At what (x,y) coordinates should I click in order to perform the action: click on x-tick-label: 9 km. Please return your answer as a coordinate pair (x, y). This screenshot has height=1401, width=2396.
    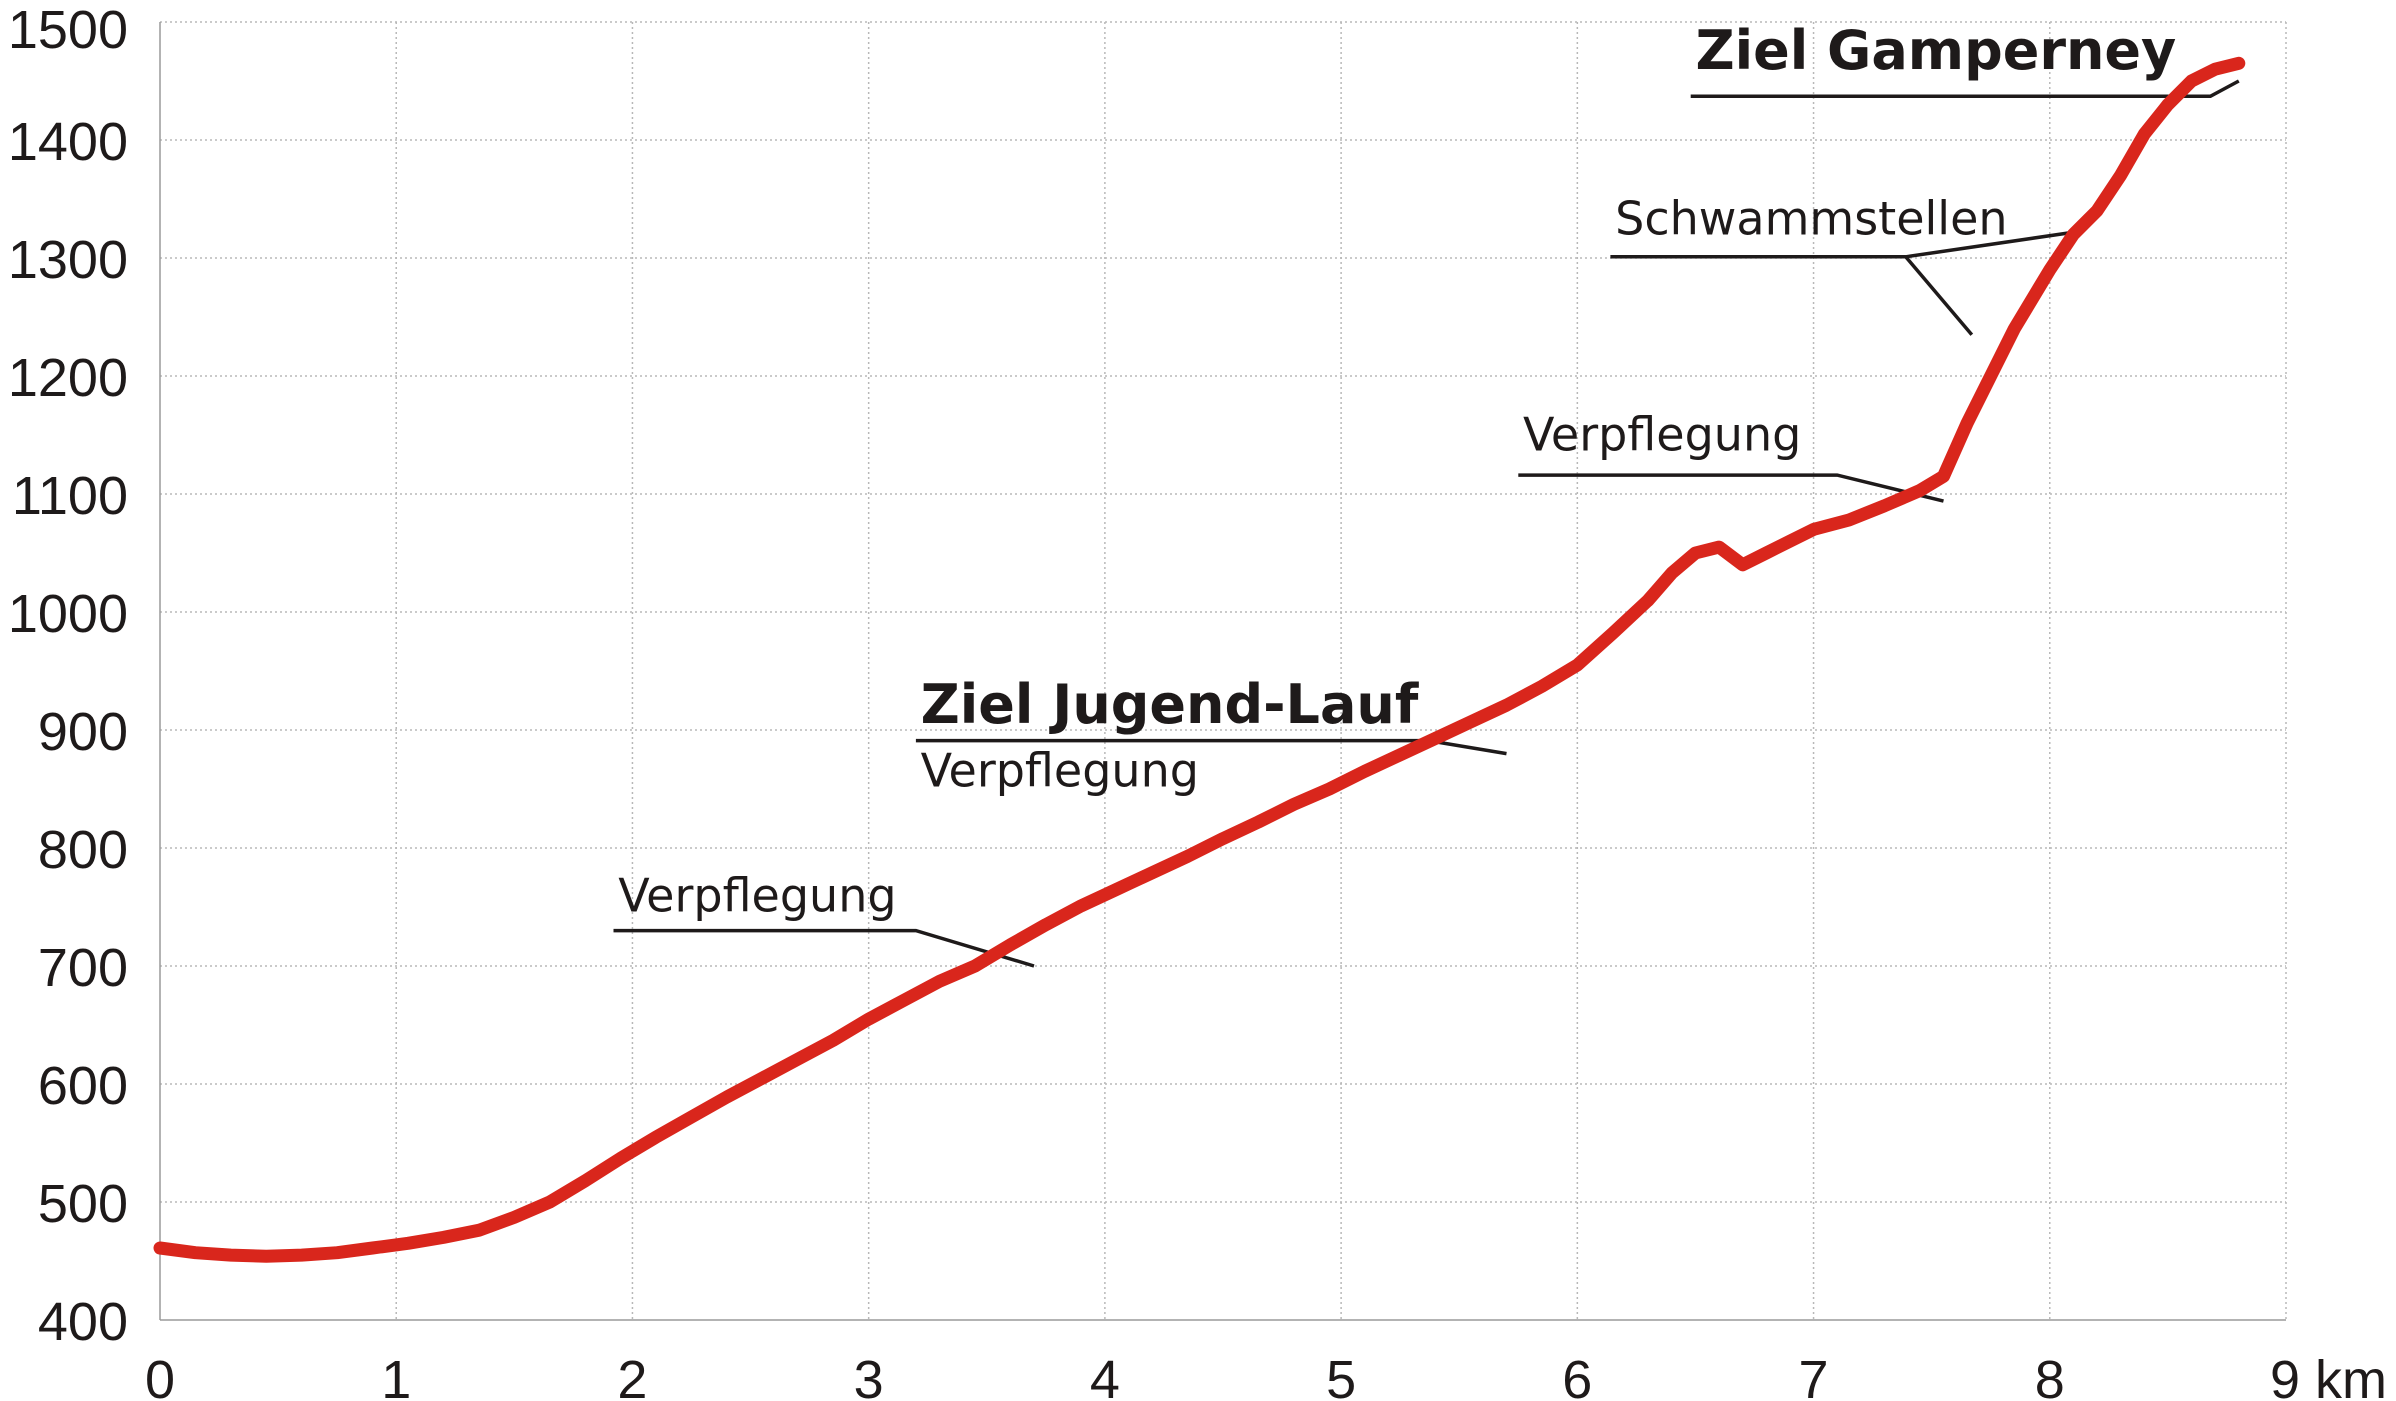
    Looking at the image, I should click on (2328, 1375).